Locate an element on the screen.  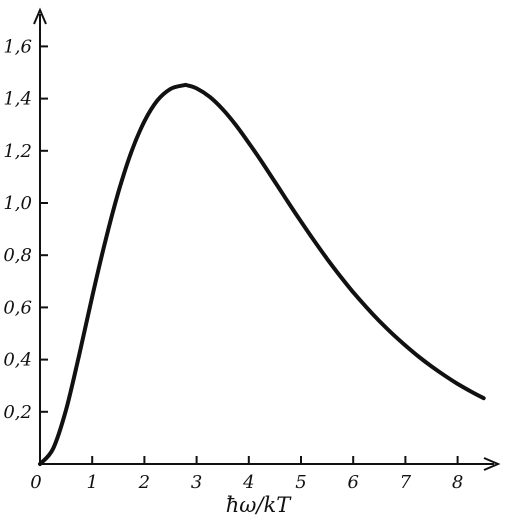
x-tick-label: 3 is located at coordinates (196, 482).